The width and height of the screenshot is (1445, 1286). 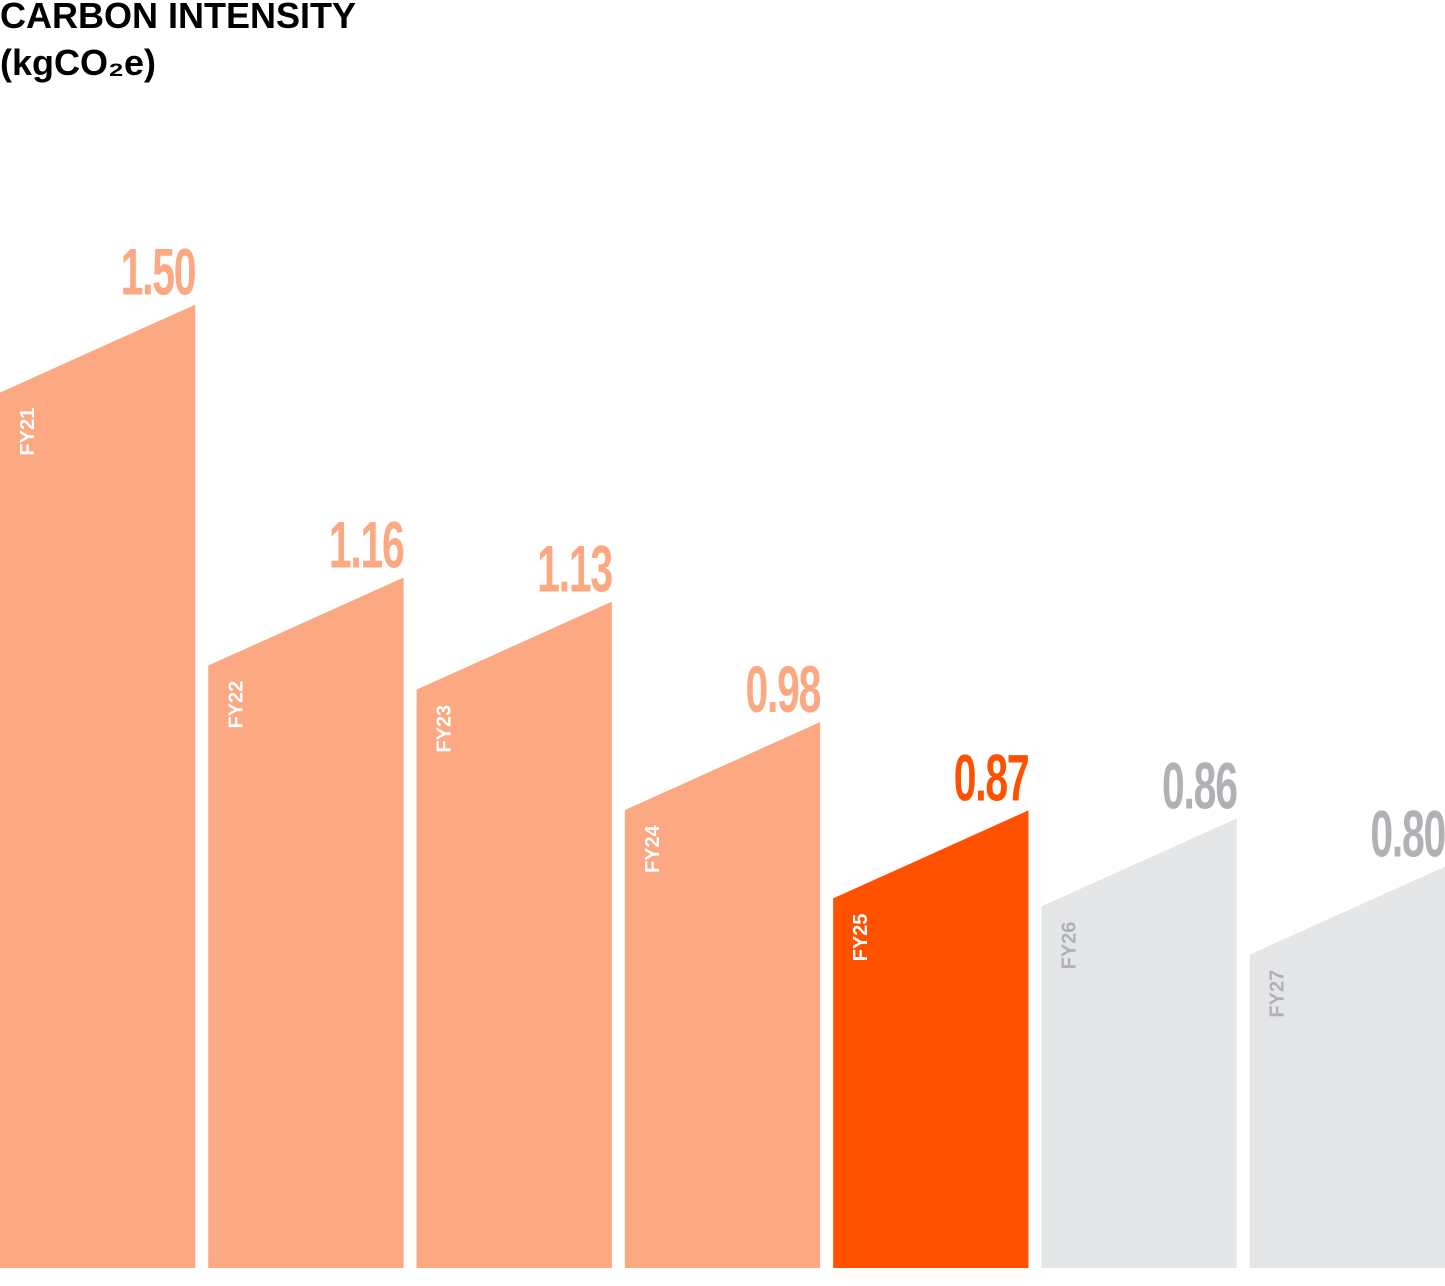 I want to click on value-label: 1.50, so click(x=158, y=271).